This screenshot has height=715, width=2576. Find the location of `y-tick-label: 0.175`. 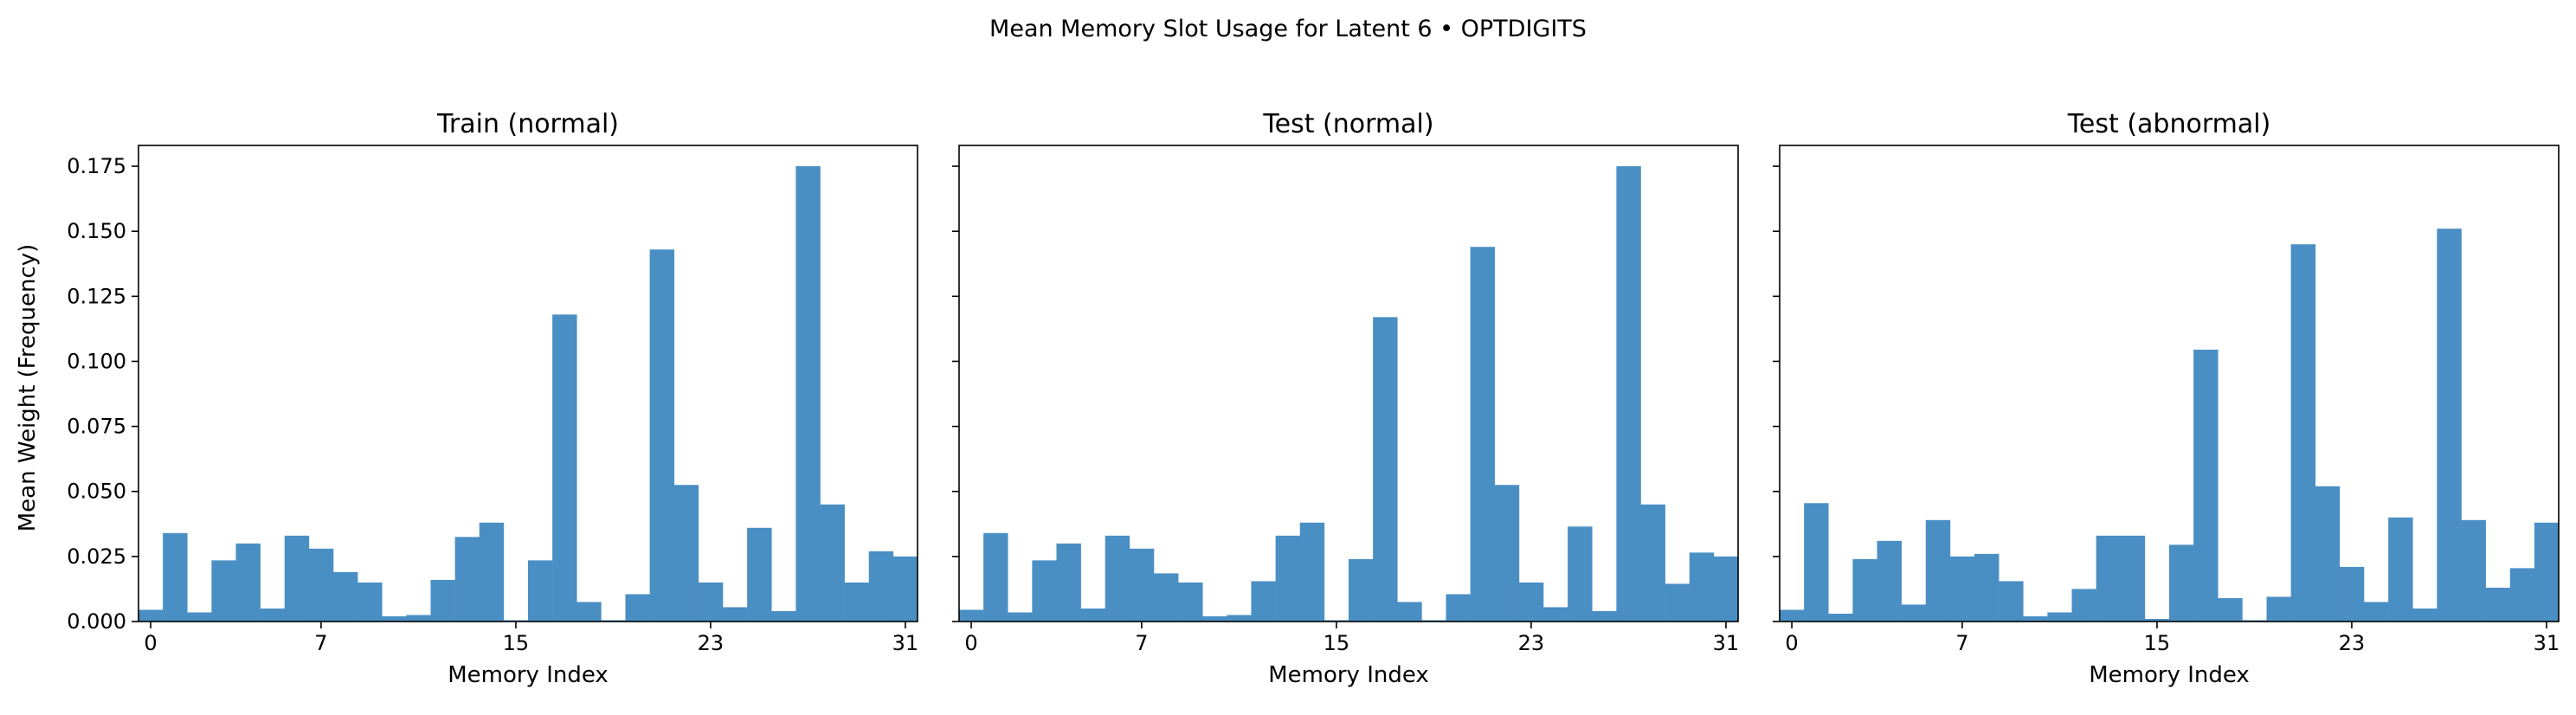

y-tick-label: 0.175 is located at coordinates (96, 166).